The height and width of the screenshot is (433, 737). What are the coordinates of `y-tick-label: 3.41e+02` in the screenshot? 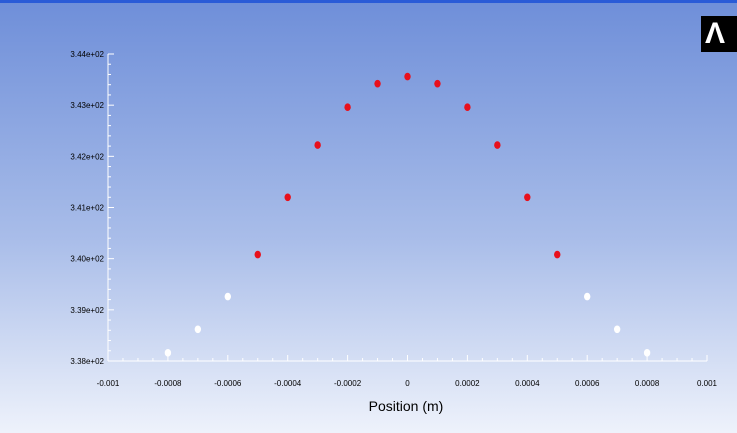 It's located at (87, 208).